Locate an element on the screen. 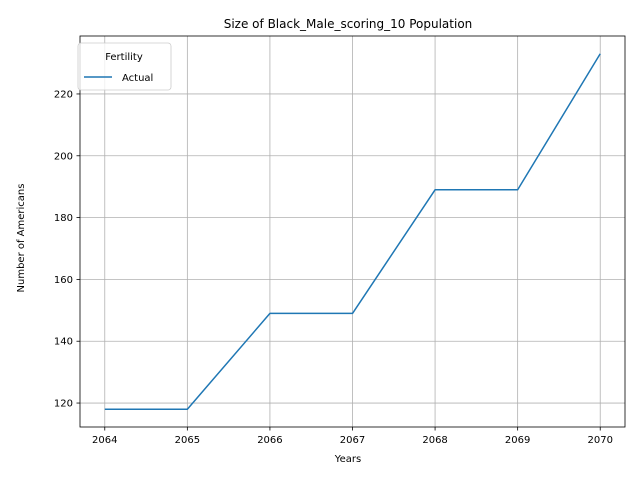 The width and height of the screenshot is (640, 480). x-tick-label: 2069 is located at coordinates (517, 440).